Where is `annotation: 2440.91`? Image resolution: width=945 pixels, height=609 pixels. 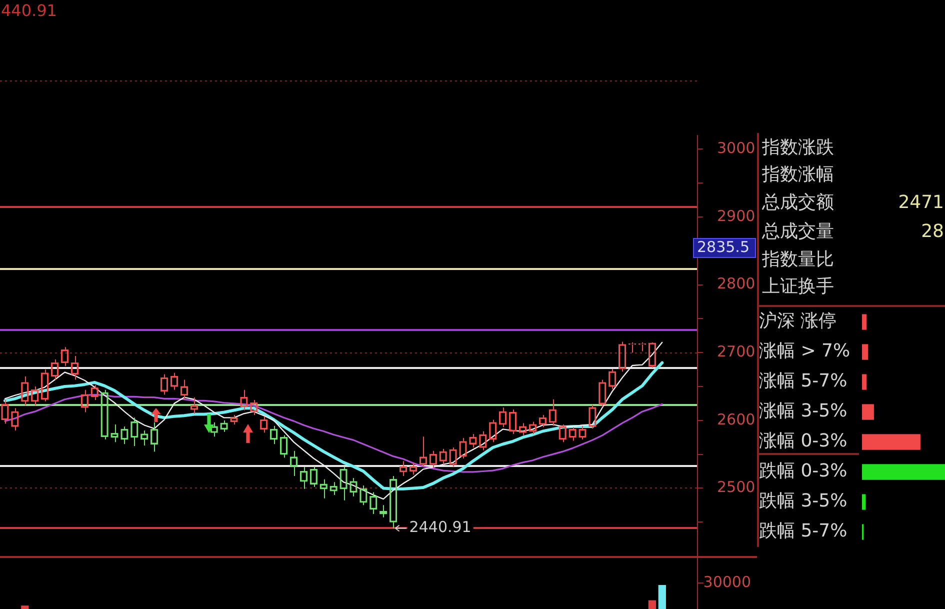
annotation: 2440.91 is located at coordinates (440, 527).